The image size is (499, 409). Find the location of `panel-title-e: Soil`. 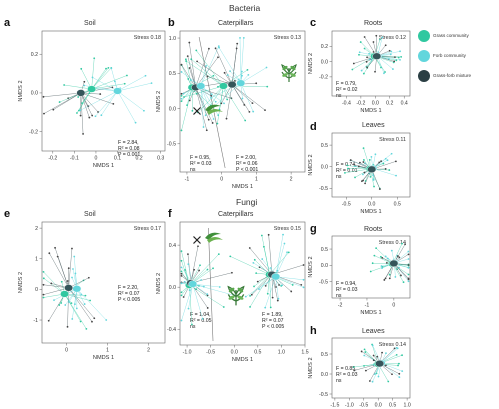

panel-title-e: Soil is located at coordinates (90, 214).